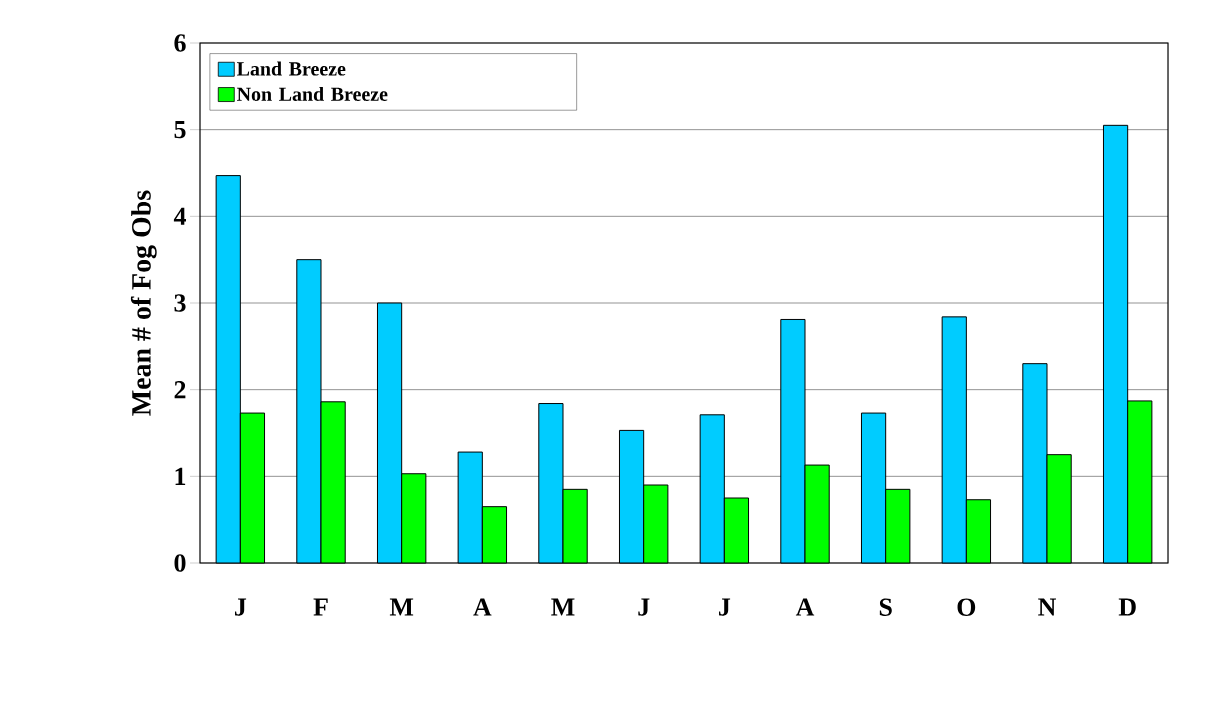 This screenshot has width=1208, height=704. Describe the element at coordinates (179, 216) in the screenshot. I see `y-tick-label: 4` at that location.